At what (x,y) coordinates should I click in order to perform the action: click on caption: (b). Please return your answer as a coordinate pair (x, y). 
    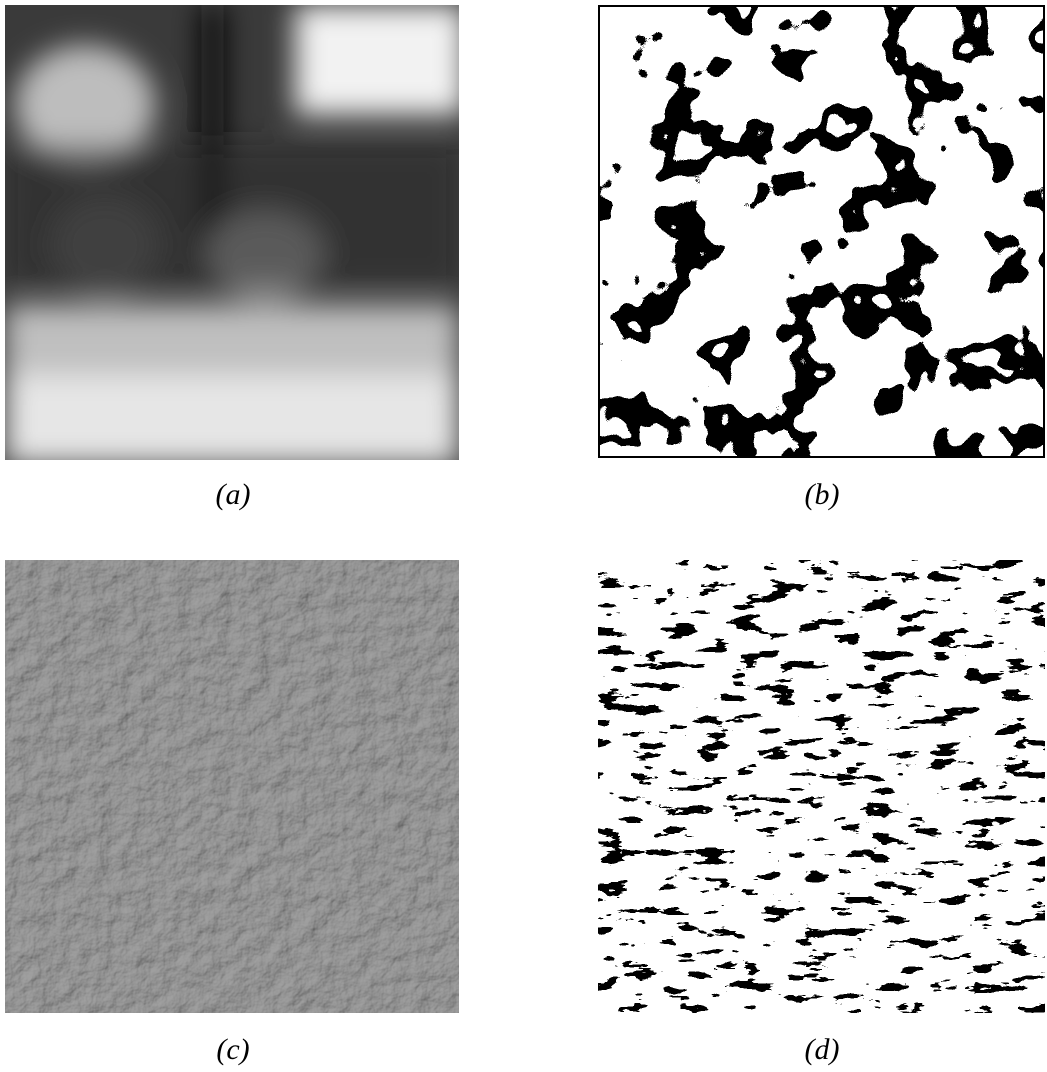
    Looking at the image, I should click on (822, 494).